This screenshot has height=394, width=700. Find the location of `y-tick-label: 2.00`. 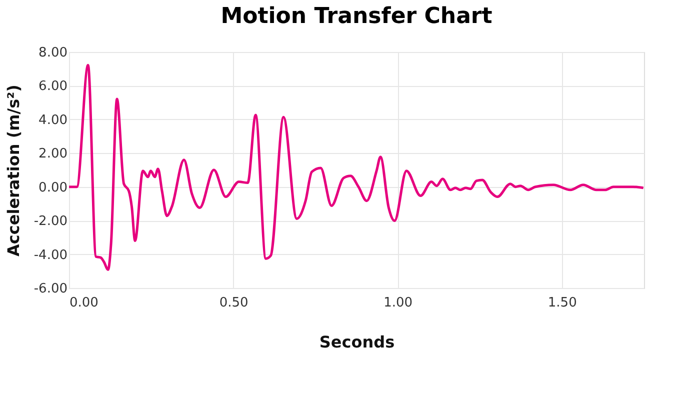

y-tick-label: 2.00 is located at coordinates (53, 154).